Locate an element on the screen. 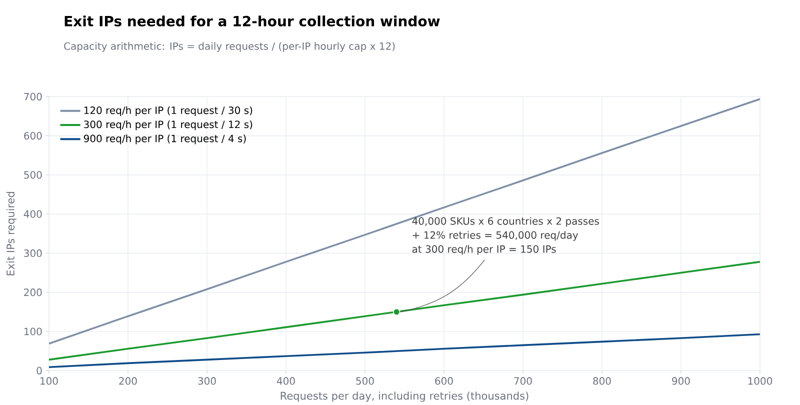 This screenshot has height=405, width=800. line-series is located at coordinates (404, 350).